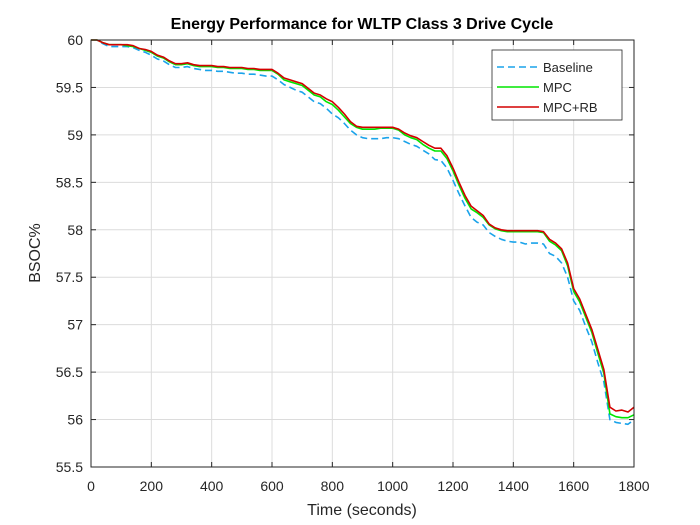  What do you see at coordinates (69, 87) in the screenshot?
I see `y-tick-label: 59.5` at bounding box center [69, 87].